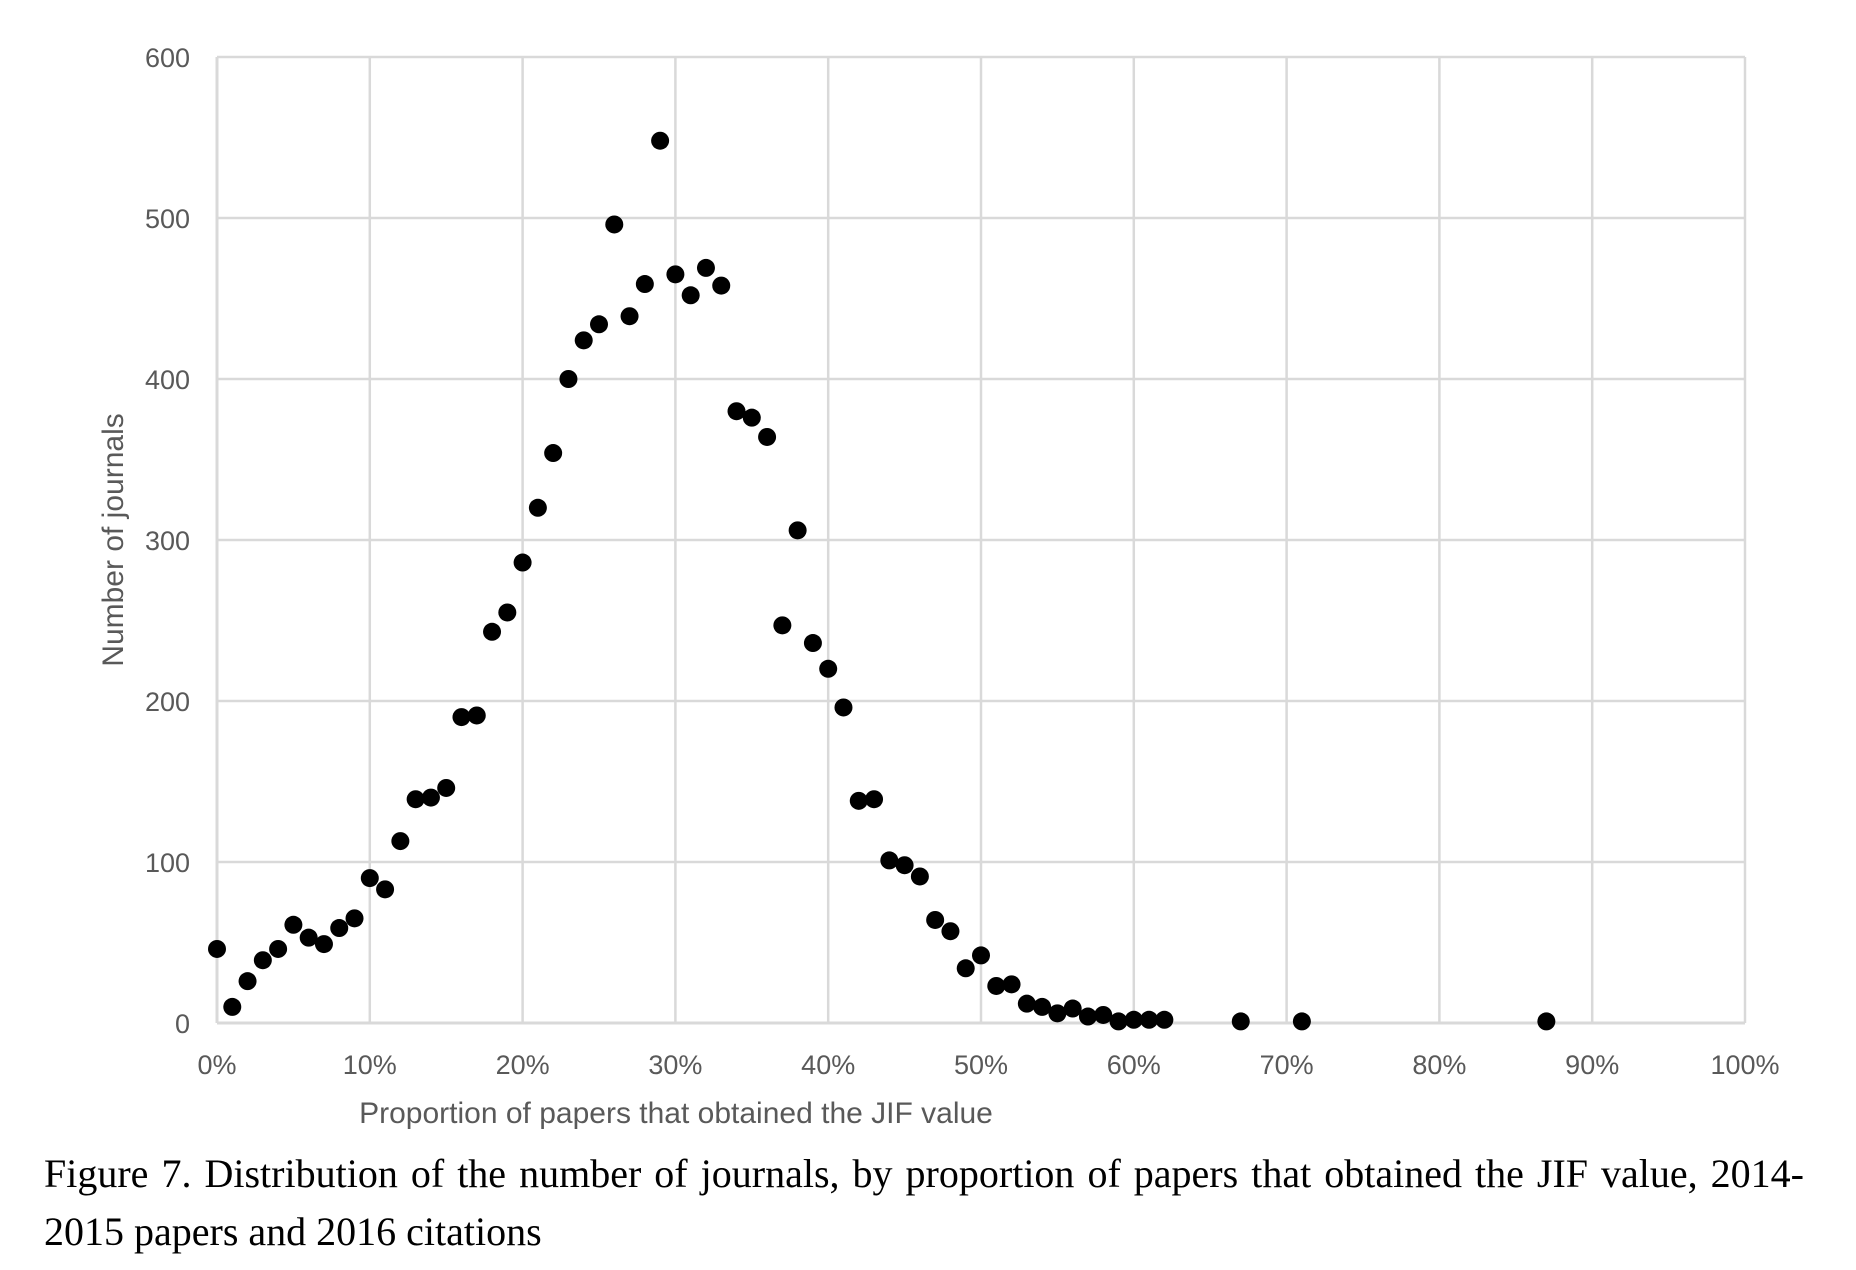 This screenshot has height=1270, width=1856. I want to click on y-tick-label: 0, so click(182, 1024).